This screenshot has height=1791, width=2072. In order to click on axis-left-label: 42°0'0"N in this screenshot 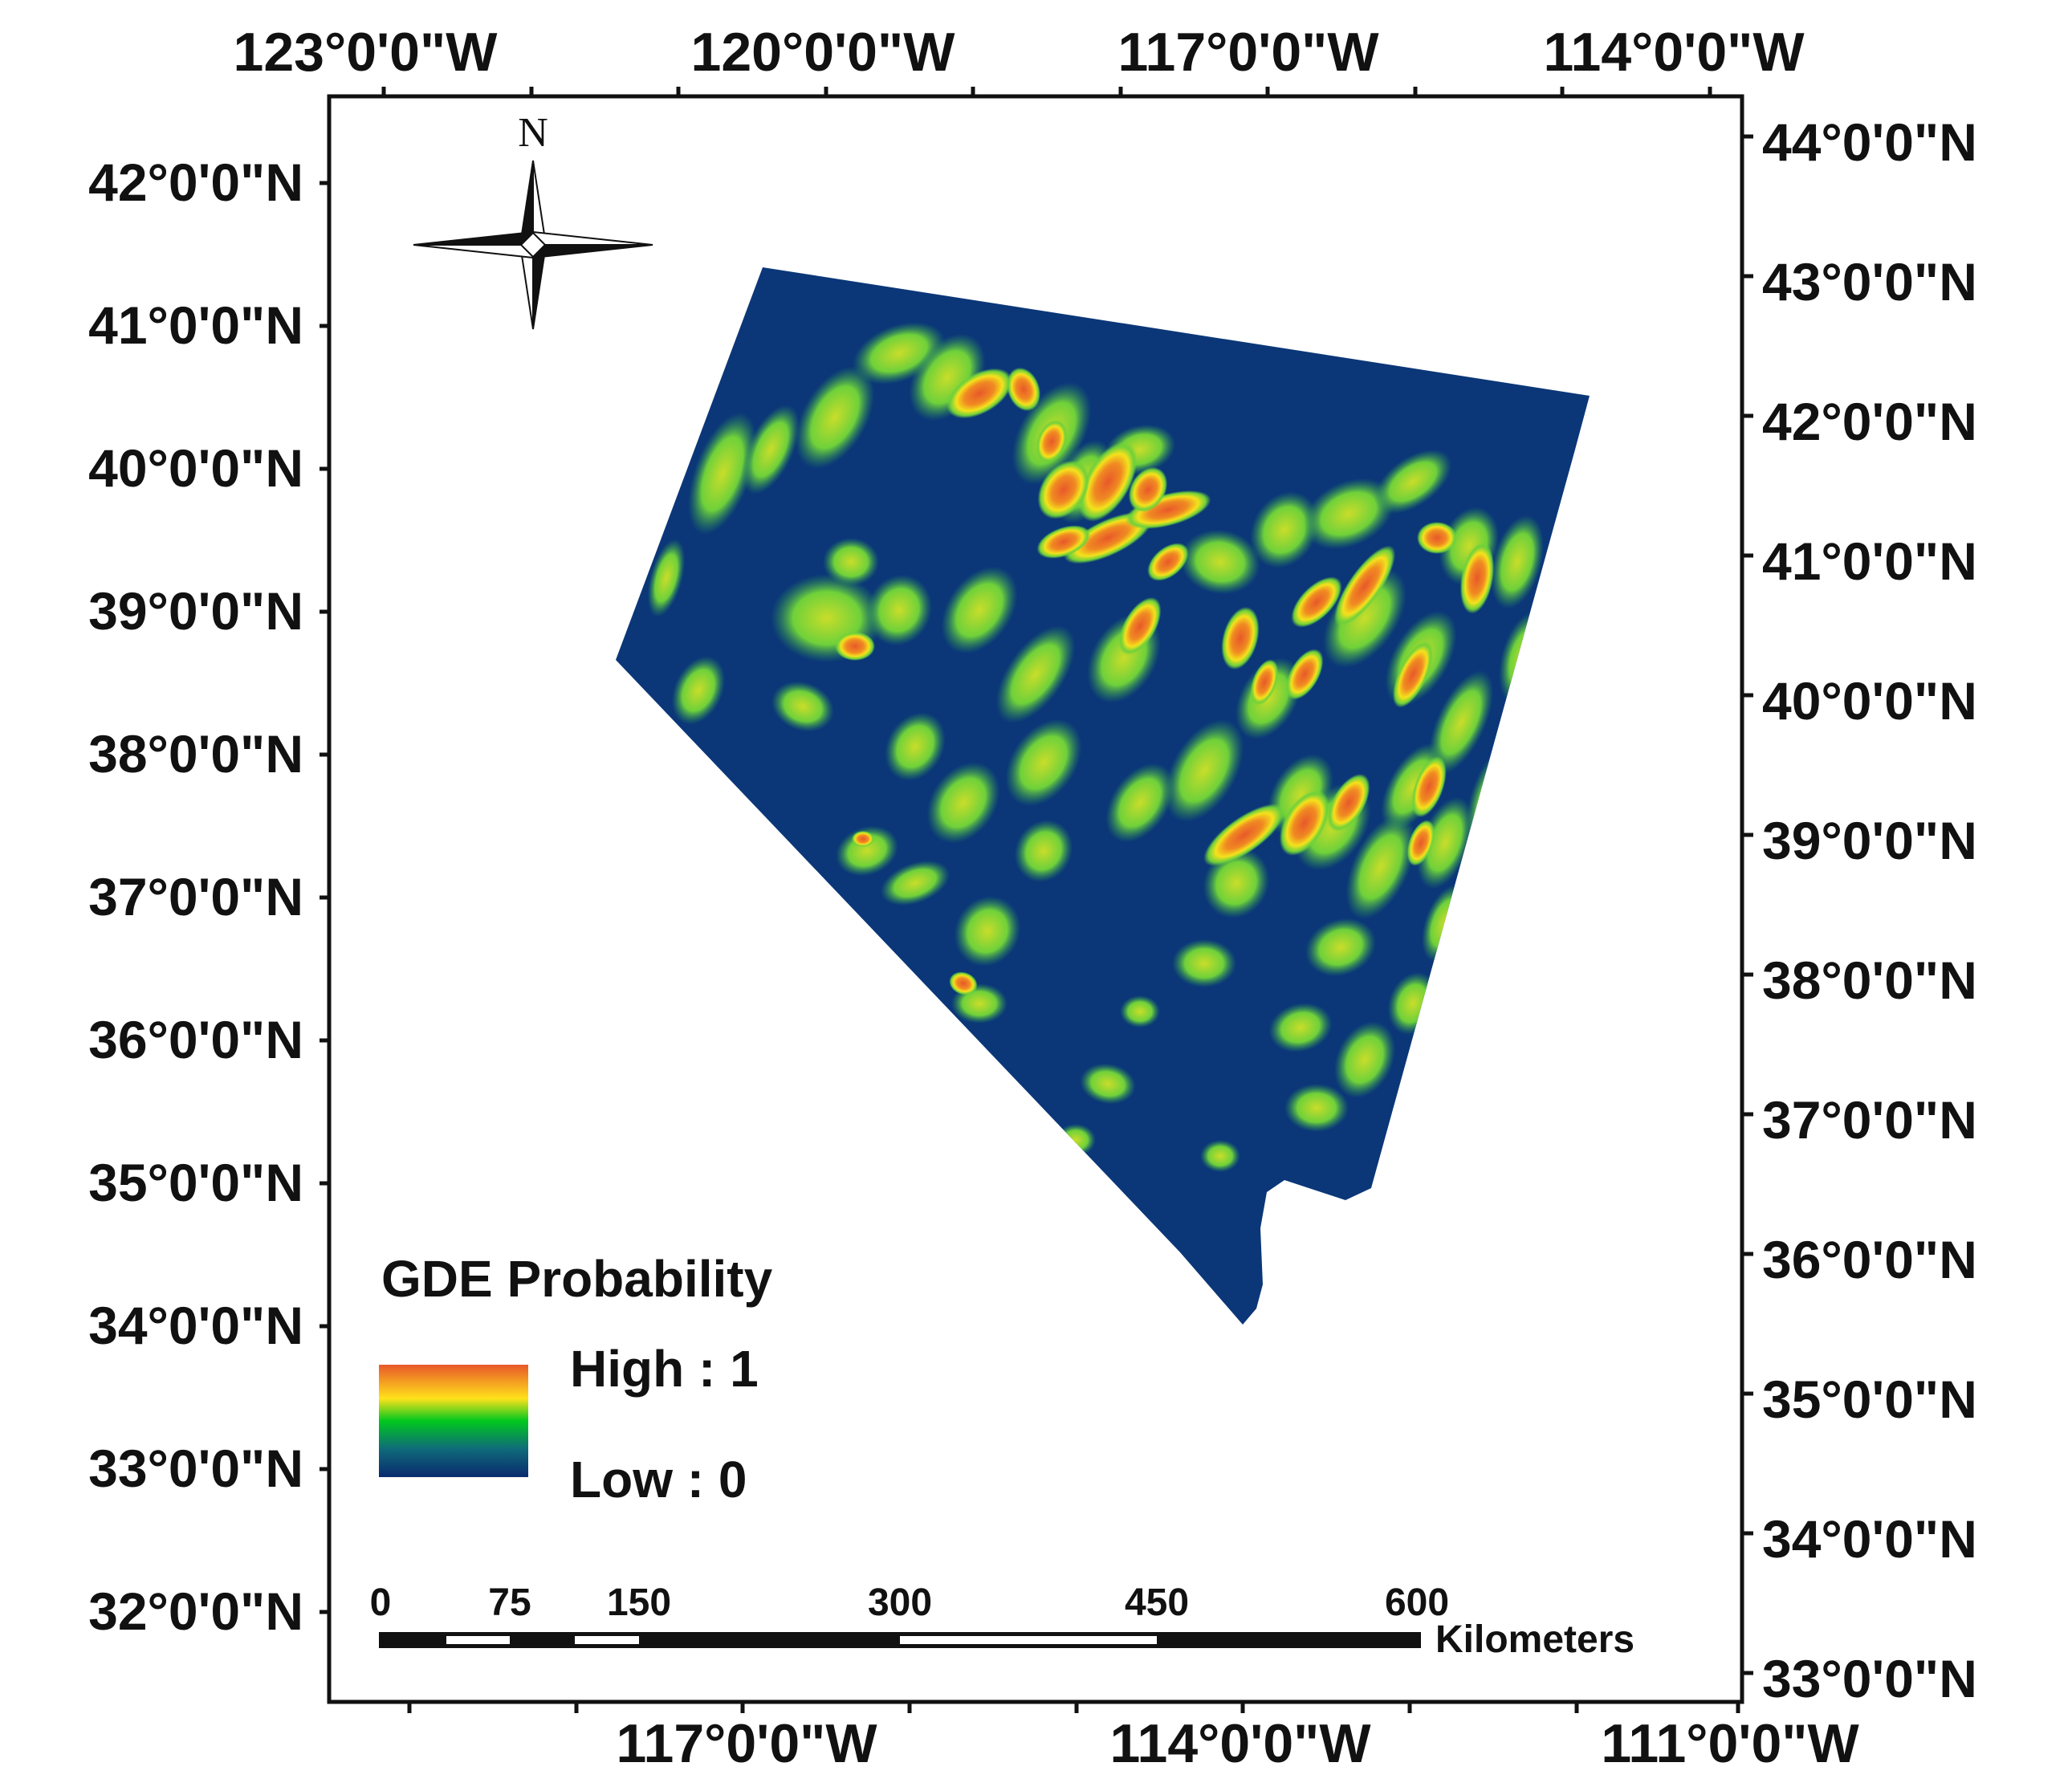, I will do `click(195, 182)`.